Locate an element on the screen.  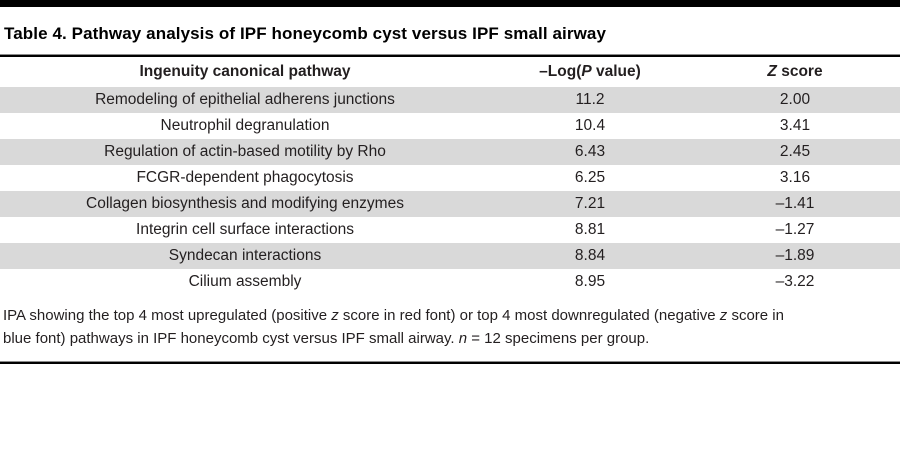
table-row: Neutrophil degranulation 10.4 3.41 is located at coordinates (450, 126).